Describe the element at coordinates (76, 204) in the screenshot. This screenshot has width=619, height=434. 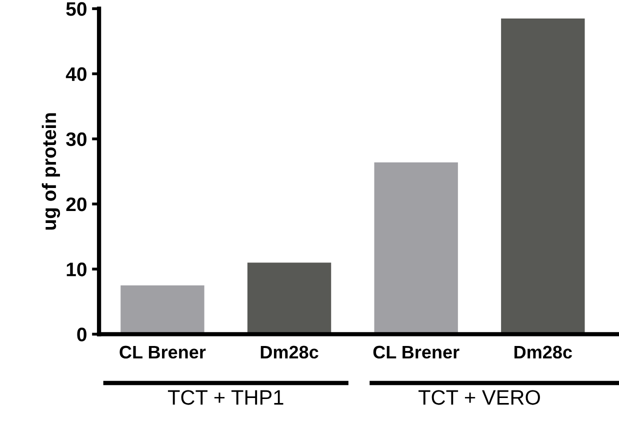
I see `y-tick-label: 20` at that location.